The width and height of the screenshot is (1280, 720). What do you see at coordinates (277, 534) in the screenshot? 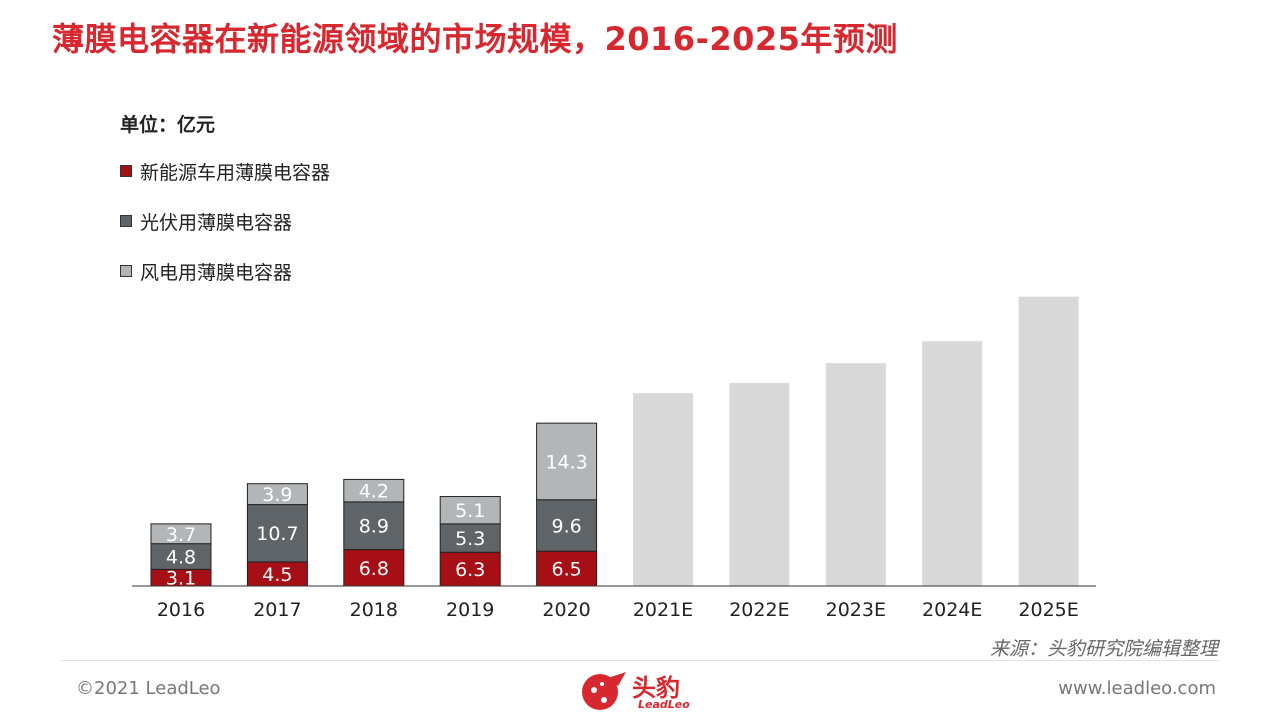
I see `data-label-pv-2017: 10.7` at bounding box center [277, 534].